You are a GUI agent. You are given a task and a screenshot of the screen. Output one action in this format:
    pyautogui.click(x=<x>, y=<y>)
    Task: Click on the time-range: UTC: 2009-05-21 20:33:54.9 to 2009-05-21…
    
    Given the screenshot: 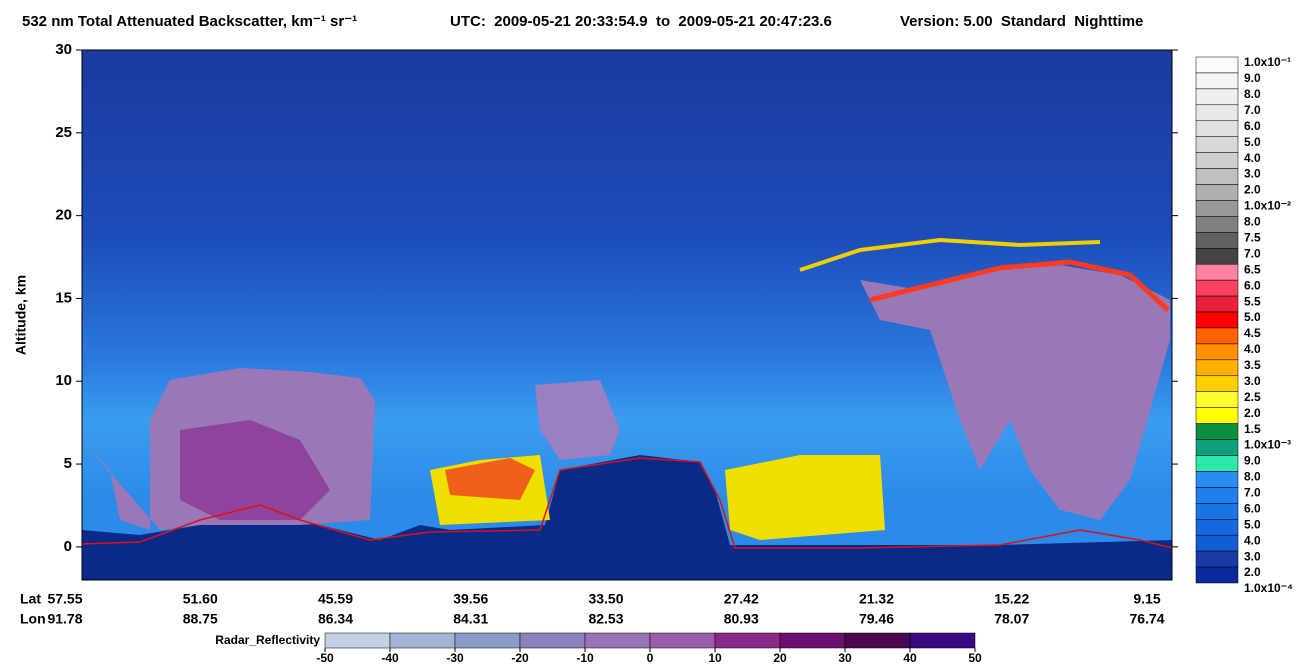 What is the action you would take?
    pyautogui.click(x=641, y=21)
    